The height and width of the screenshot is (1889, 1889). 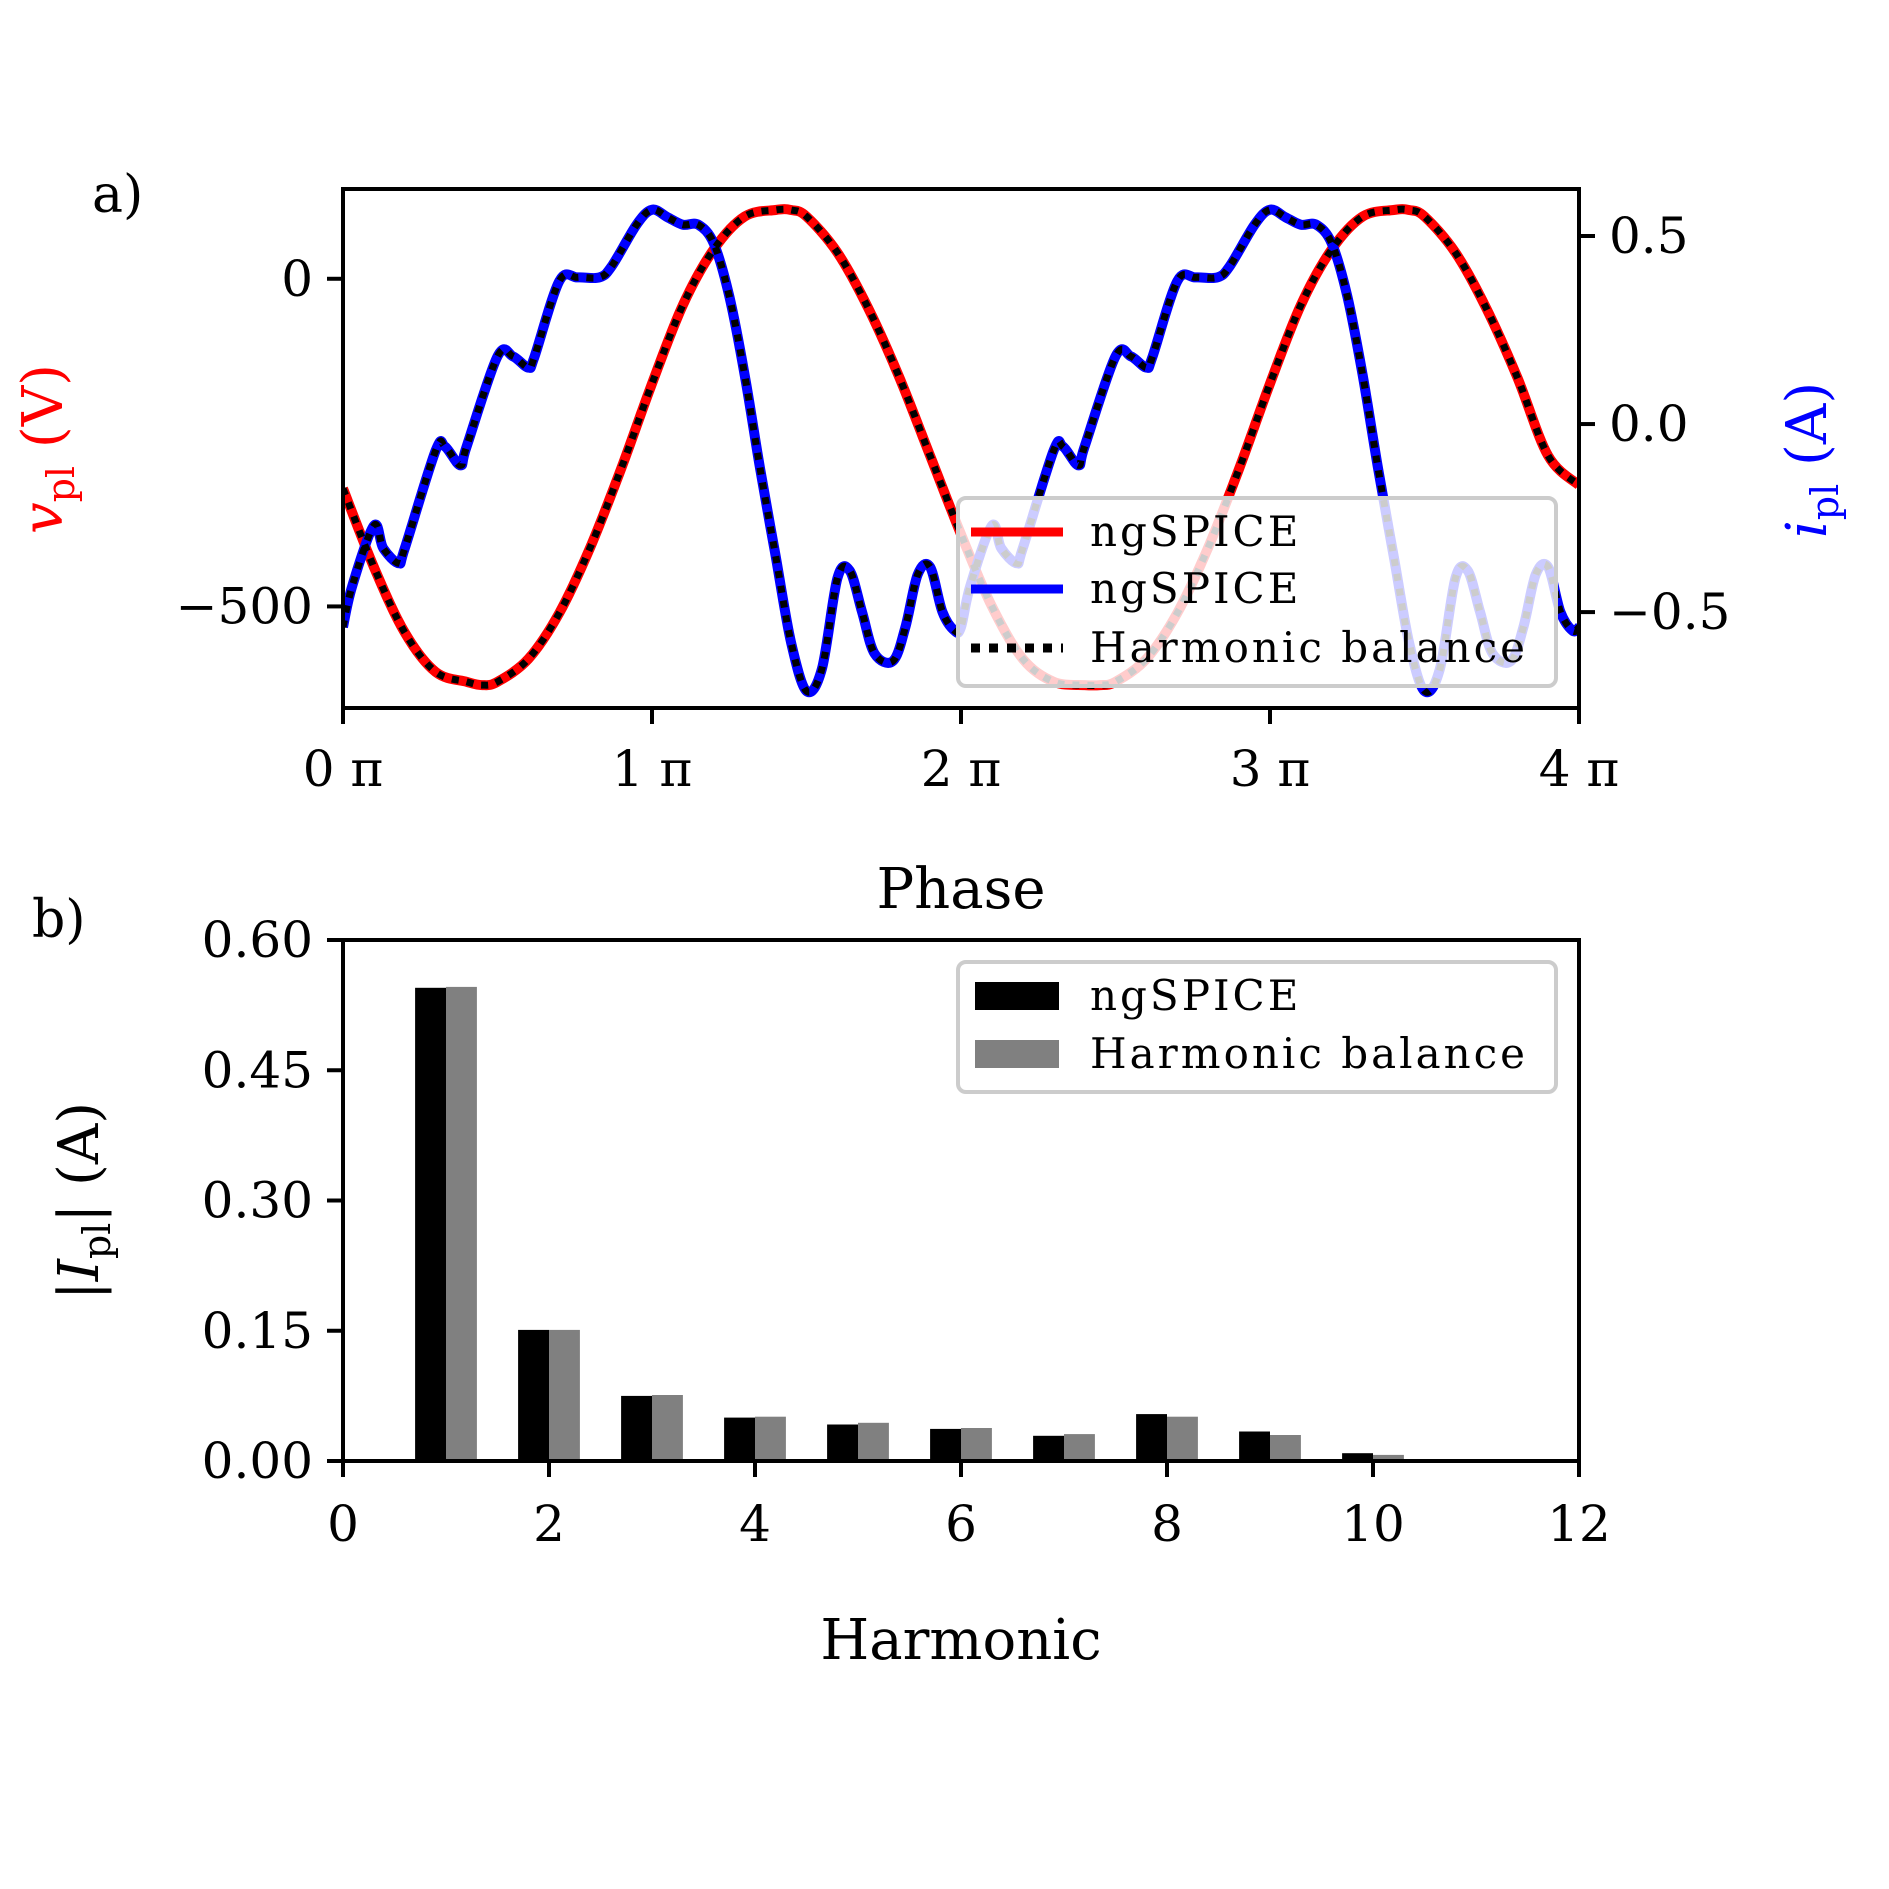 I want to click on panel-a-label: a), so click(x=117, y=195).